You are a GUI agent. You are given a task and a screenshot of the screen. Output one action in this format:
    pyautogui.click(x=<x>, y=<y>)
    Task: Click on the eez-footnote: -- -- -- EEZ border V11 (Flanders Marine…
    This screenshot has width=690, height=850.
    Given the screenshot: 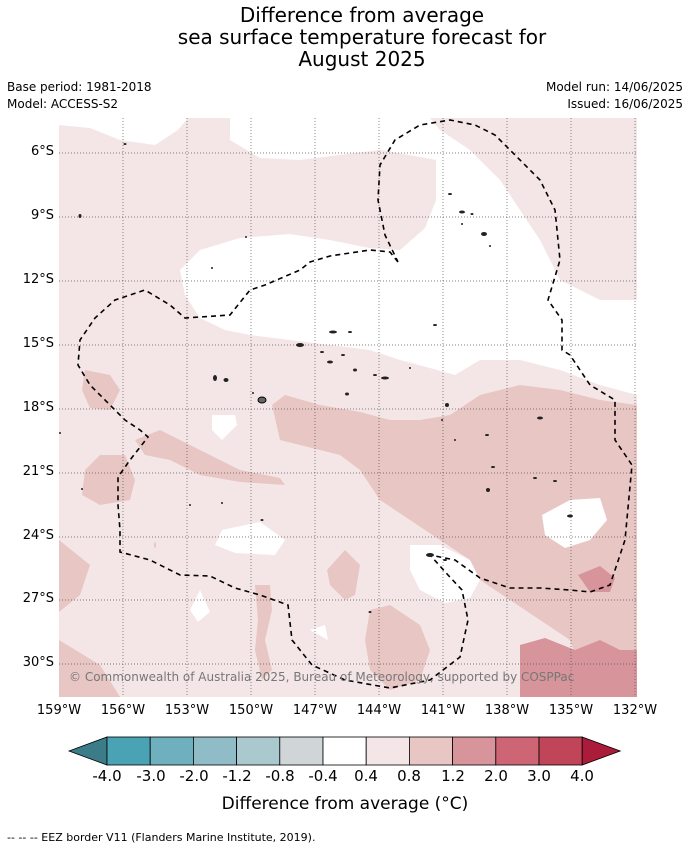 What is the action you would take?
    pyautogui.click(x=161, y=837)
    